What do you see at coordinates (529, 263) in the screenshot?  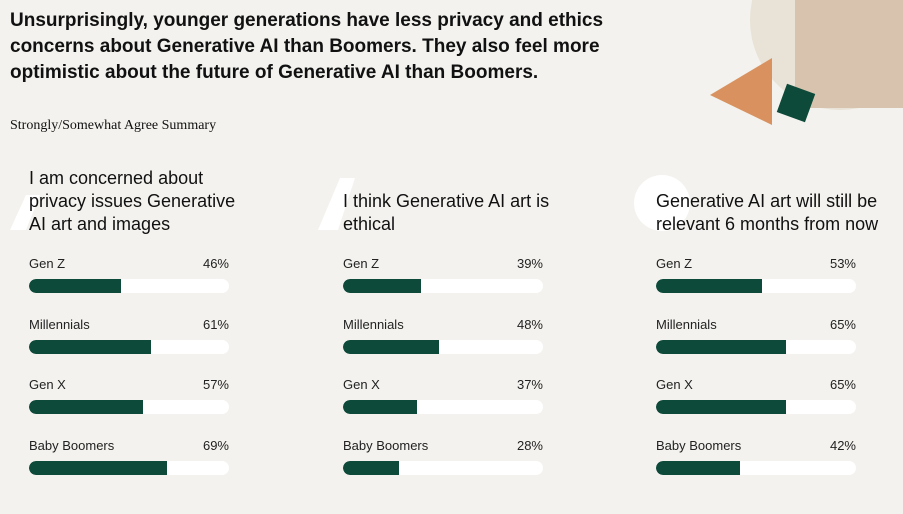 I see `value-label: 39%` at bounding box center [529, 263].